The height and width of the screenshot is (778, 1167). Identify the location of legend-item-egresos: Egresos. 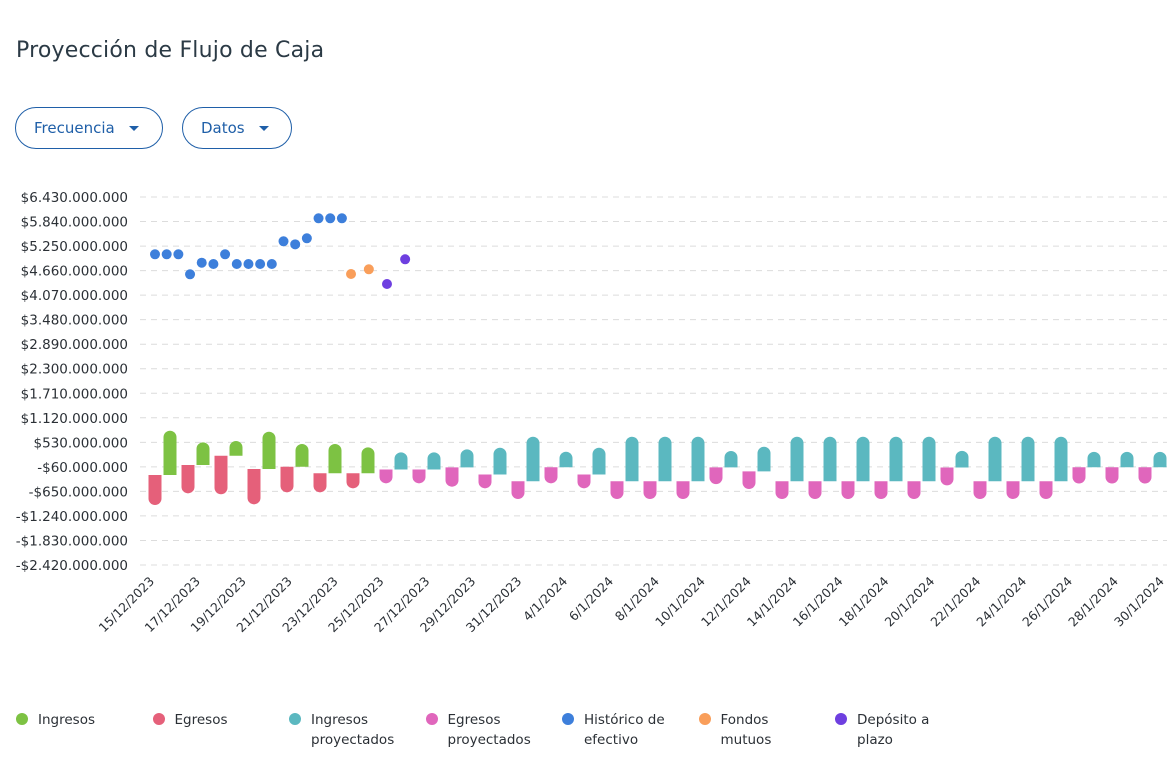
(212, 720).